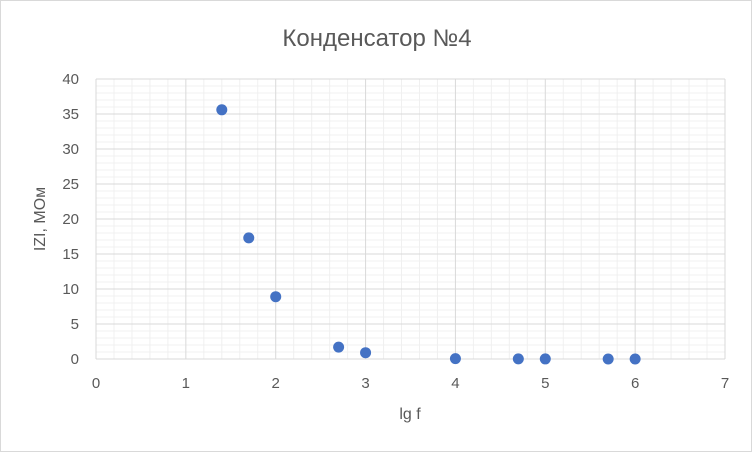 This screenshot has width=752, height=452. I want to click on y-axis-ticks: 0 5 10 15 20 25 30 35 40, so click(70, 219).